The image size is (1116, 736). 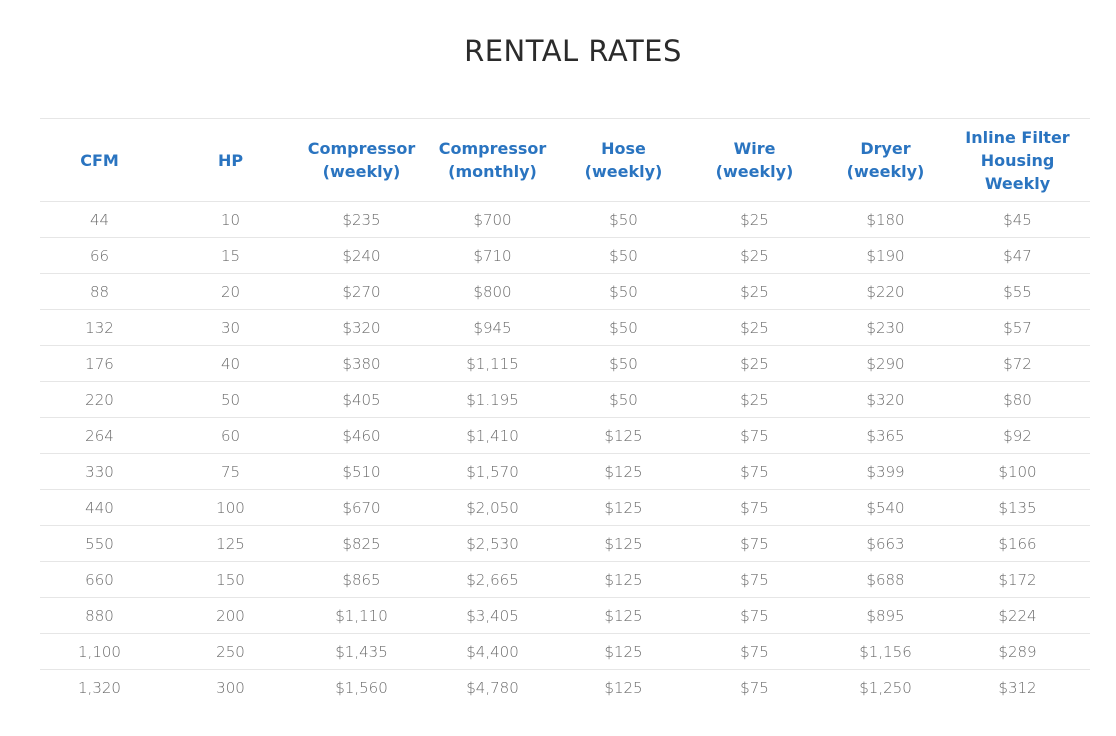 I want to click on table-cell-cfm: 880, so click(x=99, y=615).